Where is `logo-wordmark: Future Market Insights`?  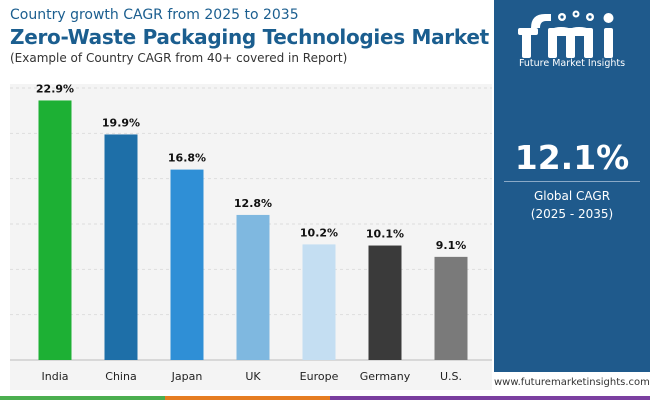 logo-wordmark: Future Market Insights is located at coordinates (572, 63).